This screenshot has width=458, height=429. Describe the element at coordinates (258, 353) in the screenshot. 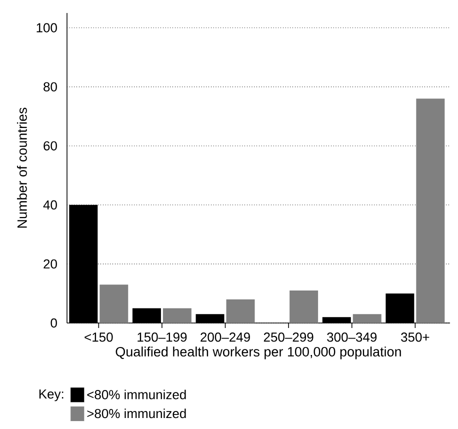

I see `x-axis-title: Qualified health workers per 100,000 population` at that location.